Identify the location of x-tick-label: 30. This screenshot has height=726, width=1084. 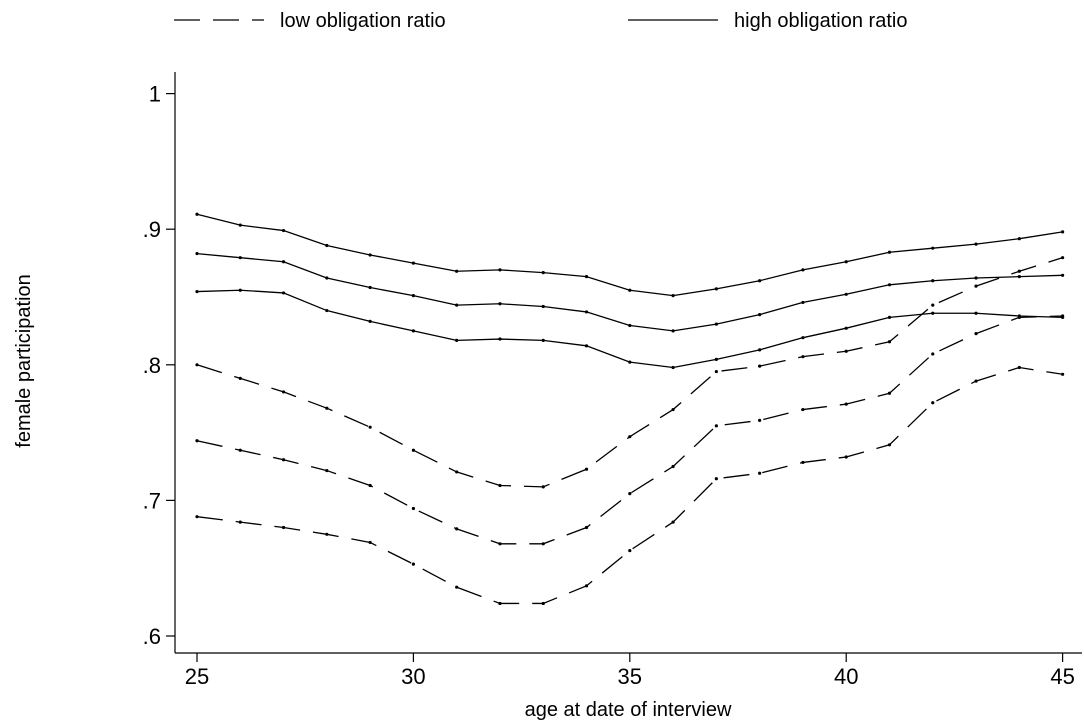
(413, 676).